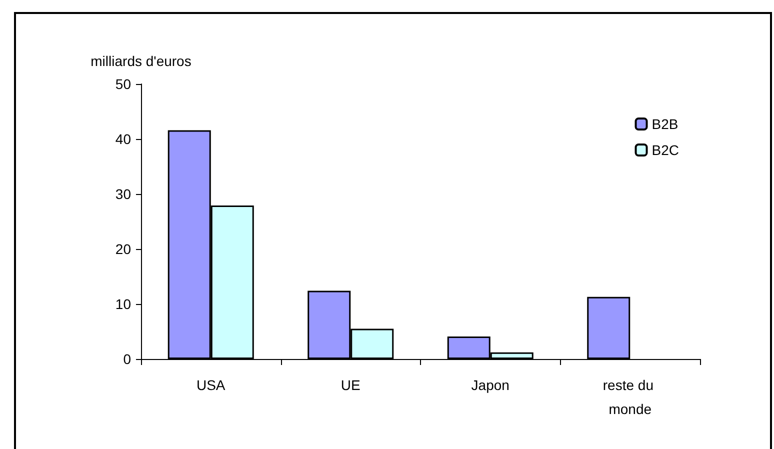 The height and width of the screenshot is (449, 774). What do you see at coordinates (211, 385) in the screenshot?
I see `x-tick-label: USA` at bounding box center [211, 385].